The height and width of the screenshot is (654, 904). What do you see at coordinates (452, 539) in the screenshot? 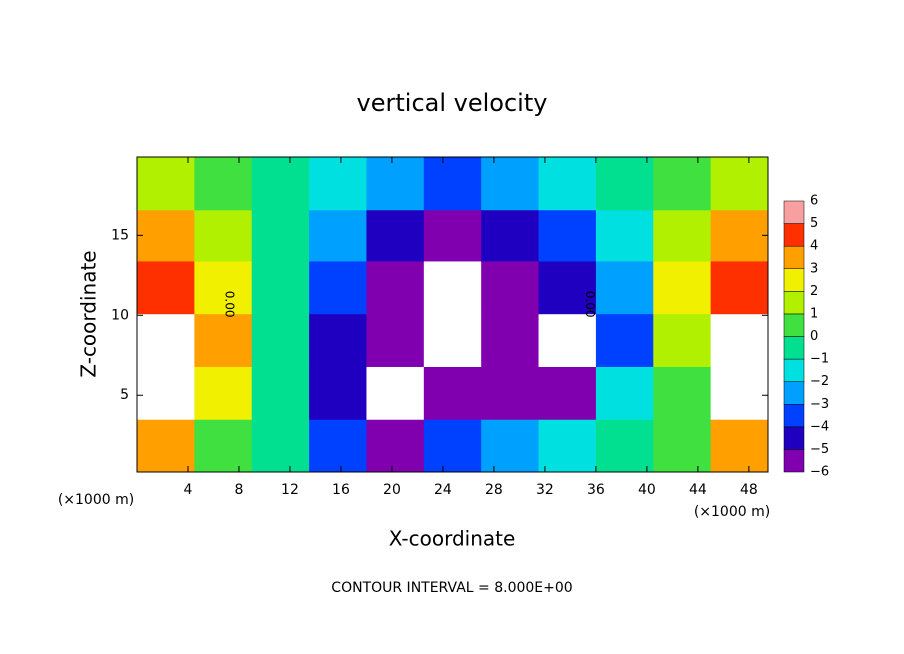
I see `x-axis-label: X-coordinate` at bounding box center [452, 539].